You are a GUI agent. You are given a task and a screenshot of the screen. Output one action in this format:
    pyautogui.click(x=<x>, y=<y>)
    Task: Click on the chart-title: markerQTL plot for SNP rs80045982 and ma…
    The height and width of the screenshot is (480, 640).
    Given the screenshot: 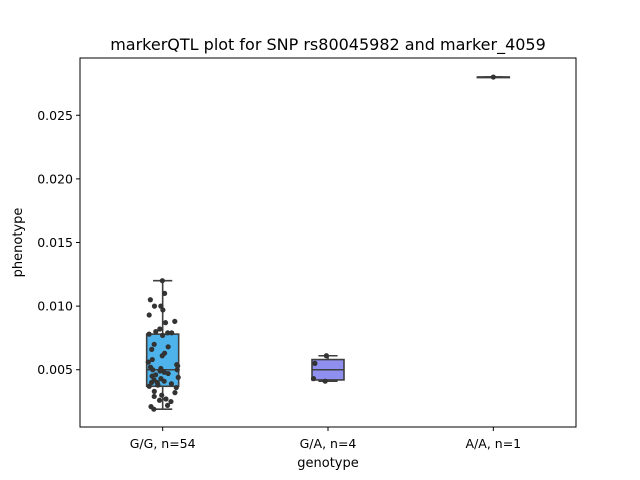 What is the action you would take?
    pyautogui.click(x=328, y=45)
    